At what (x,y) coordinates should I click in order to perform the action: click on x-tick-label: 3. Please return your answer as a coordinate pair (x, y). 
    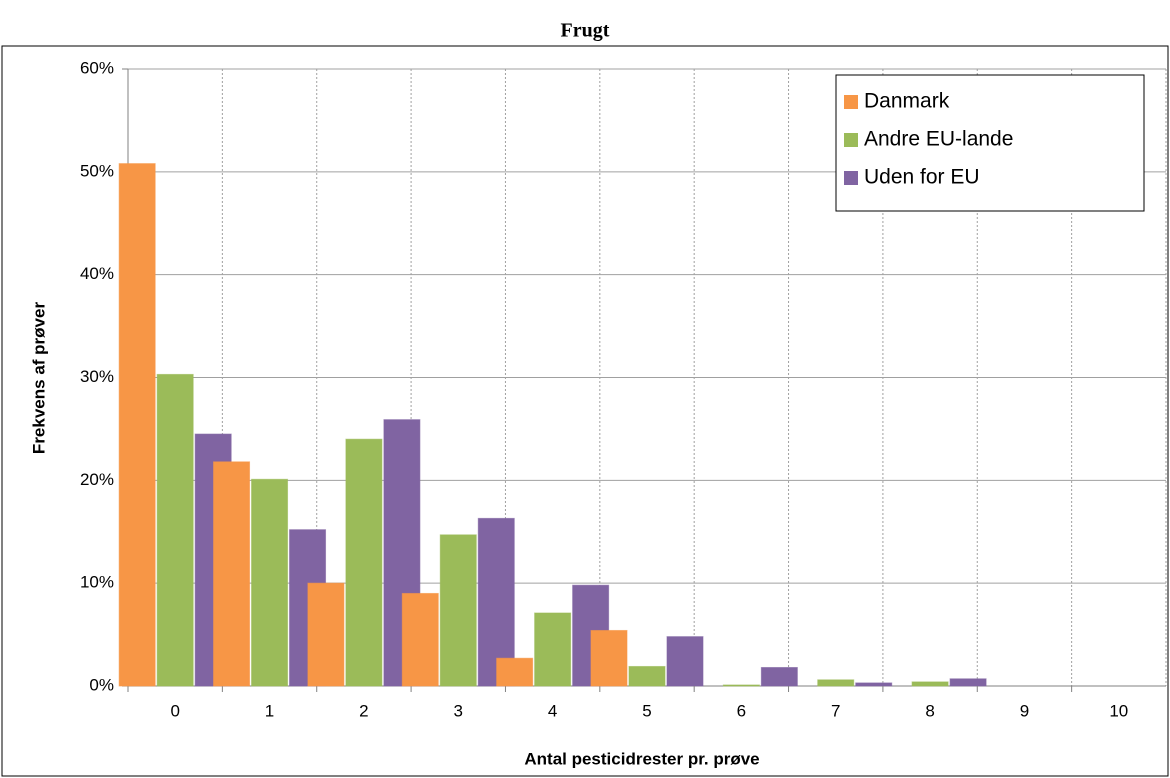
    Looking at the image, I should click on (458, 710).